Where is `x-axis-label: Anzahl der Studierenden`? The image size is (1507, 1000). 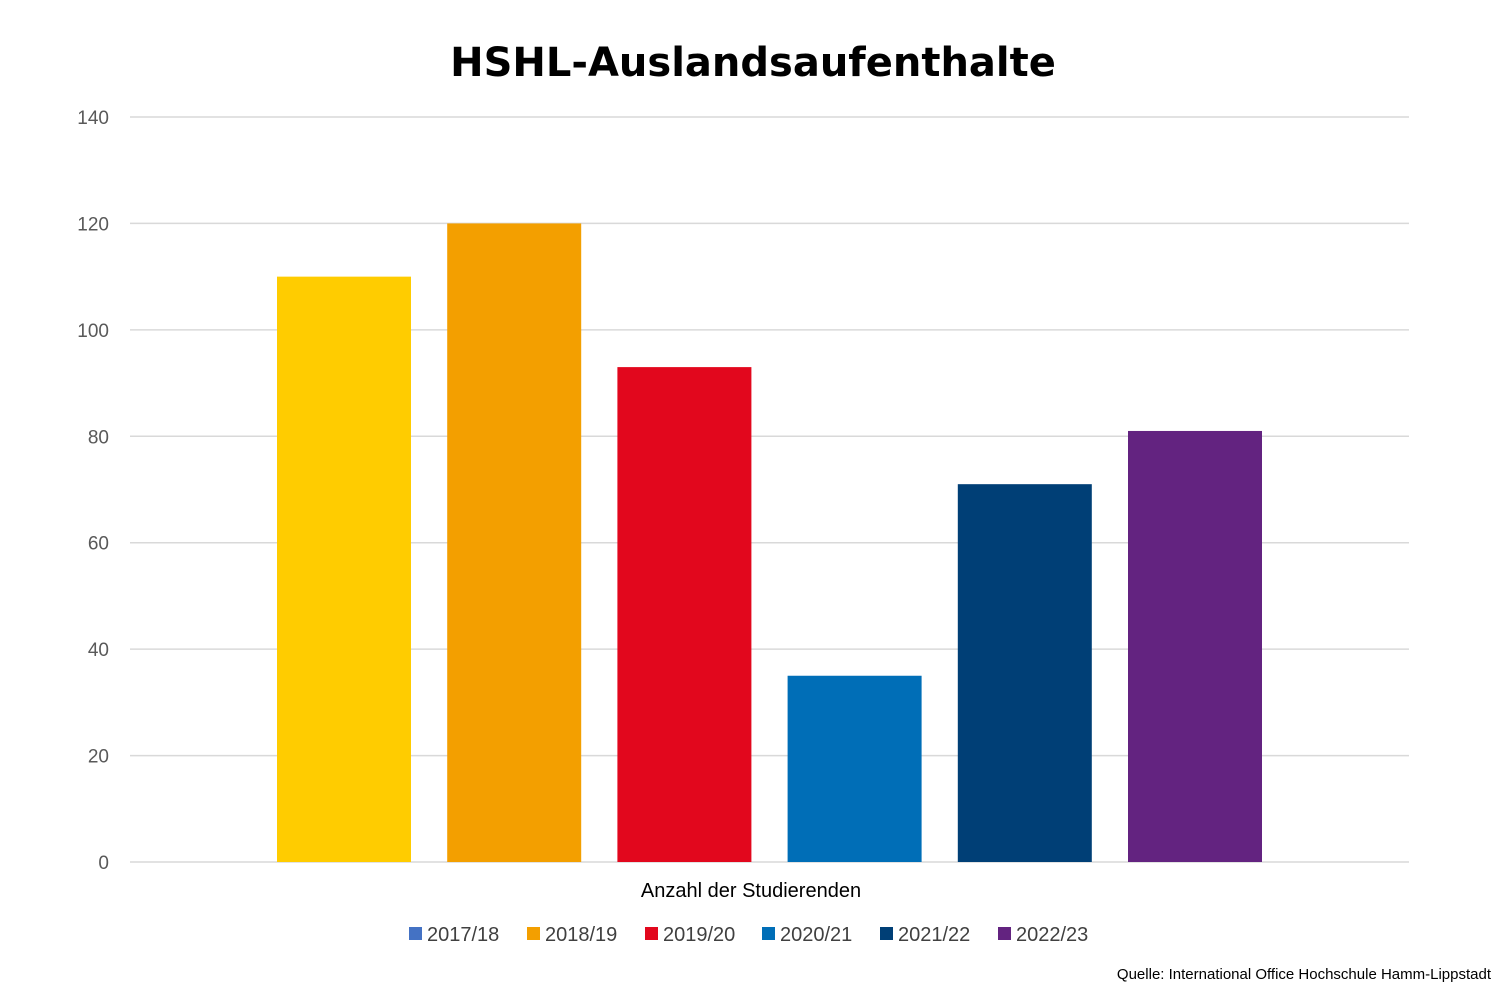 x-axis-label: Anzahl der Studierenden is located at coordinates (751, 891).